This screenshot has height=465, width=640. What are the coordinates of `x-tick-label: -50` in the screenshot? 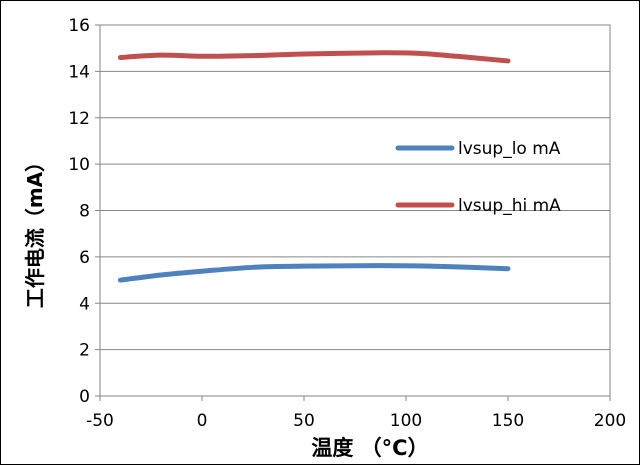 It's located at (100, 421).